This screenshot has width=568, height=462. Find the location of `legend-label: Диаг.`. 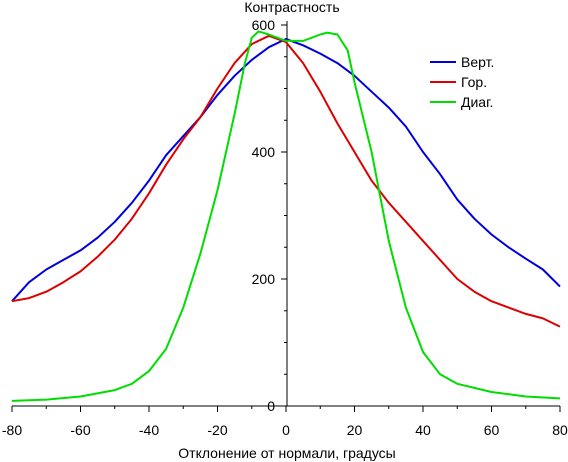

legend-label: Диаг. is located at coordinates (477, 102).